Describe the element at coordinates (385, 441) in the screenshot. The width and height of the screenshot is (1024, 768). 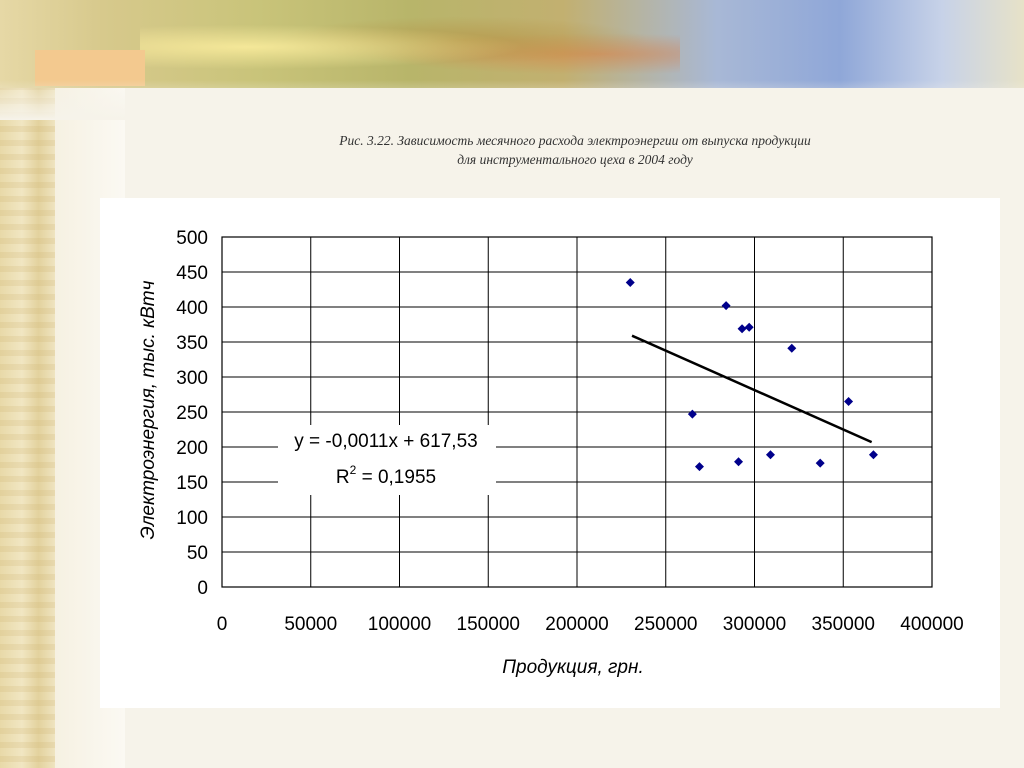
I see `trendline-equation: y = -0,0011x + 617,53` at that location.